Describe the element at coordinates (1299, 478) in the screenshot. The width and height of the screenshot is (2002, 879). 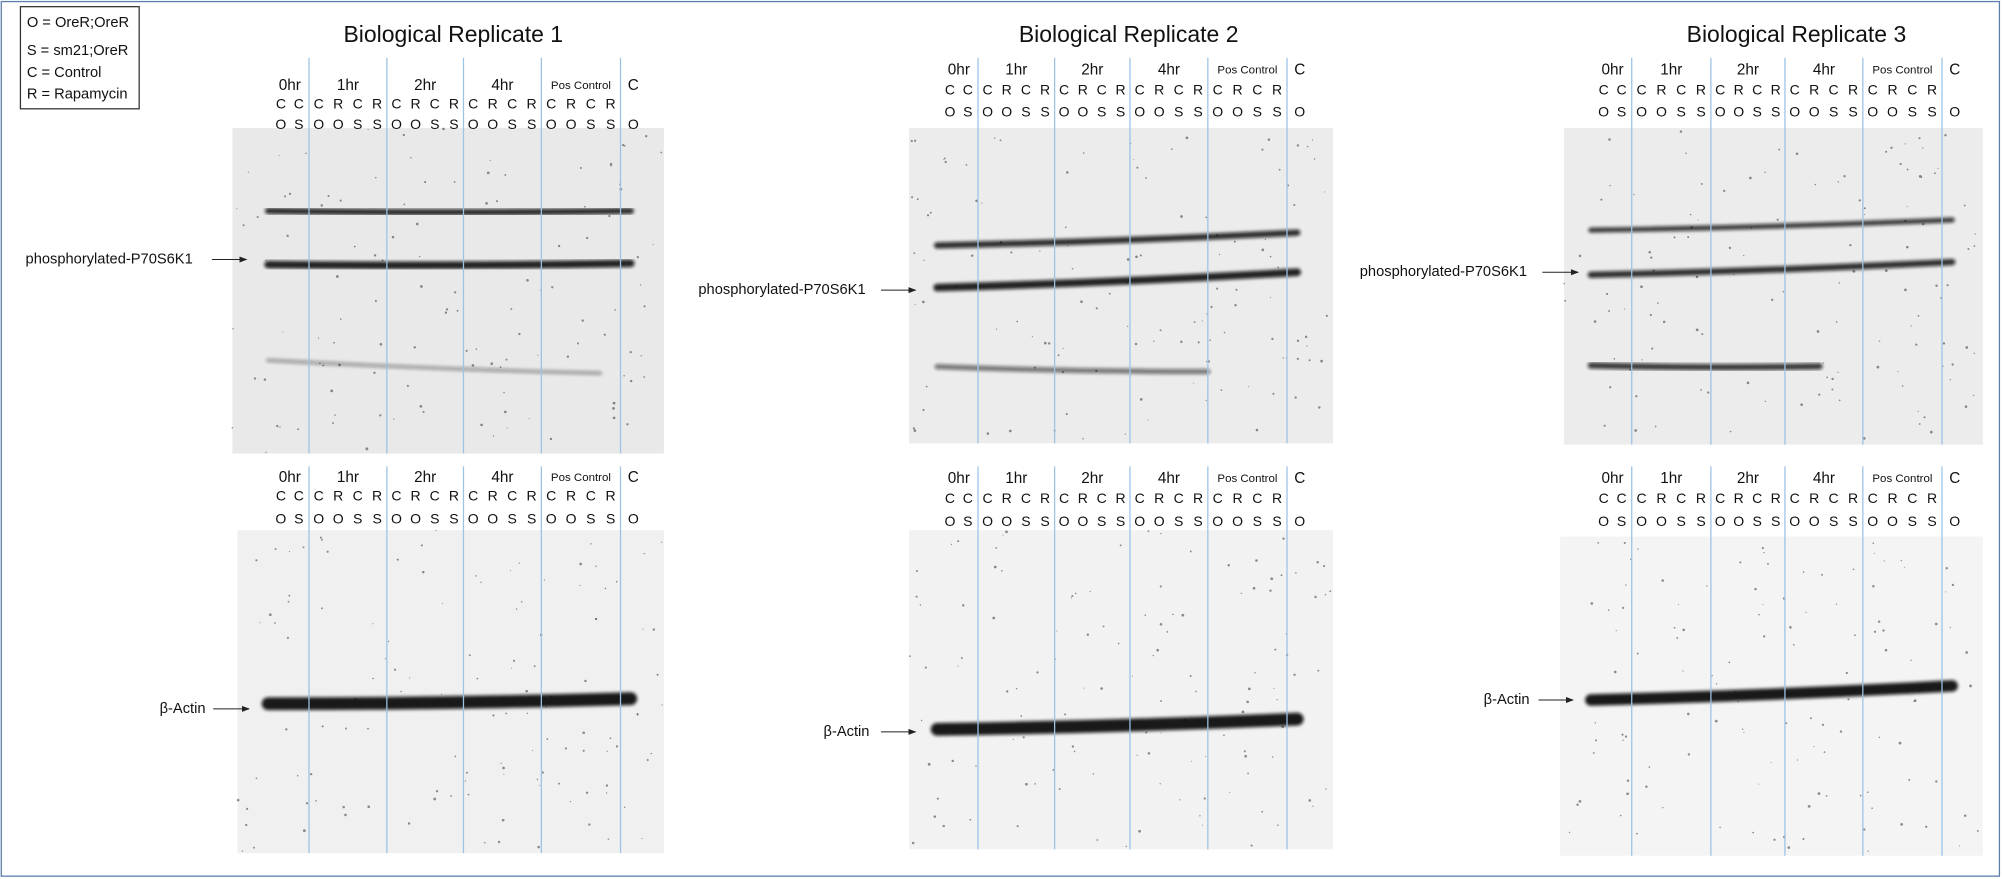
I see `timepoint-label: C` at that location.